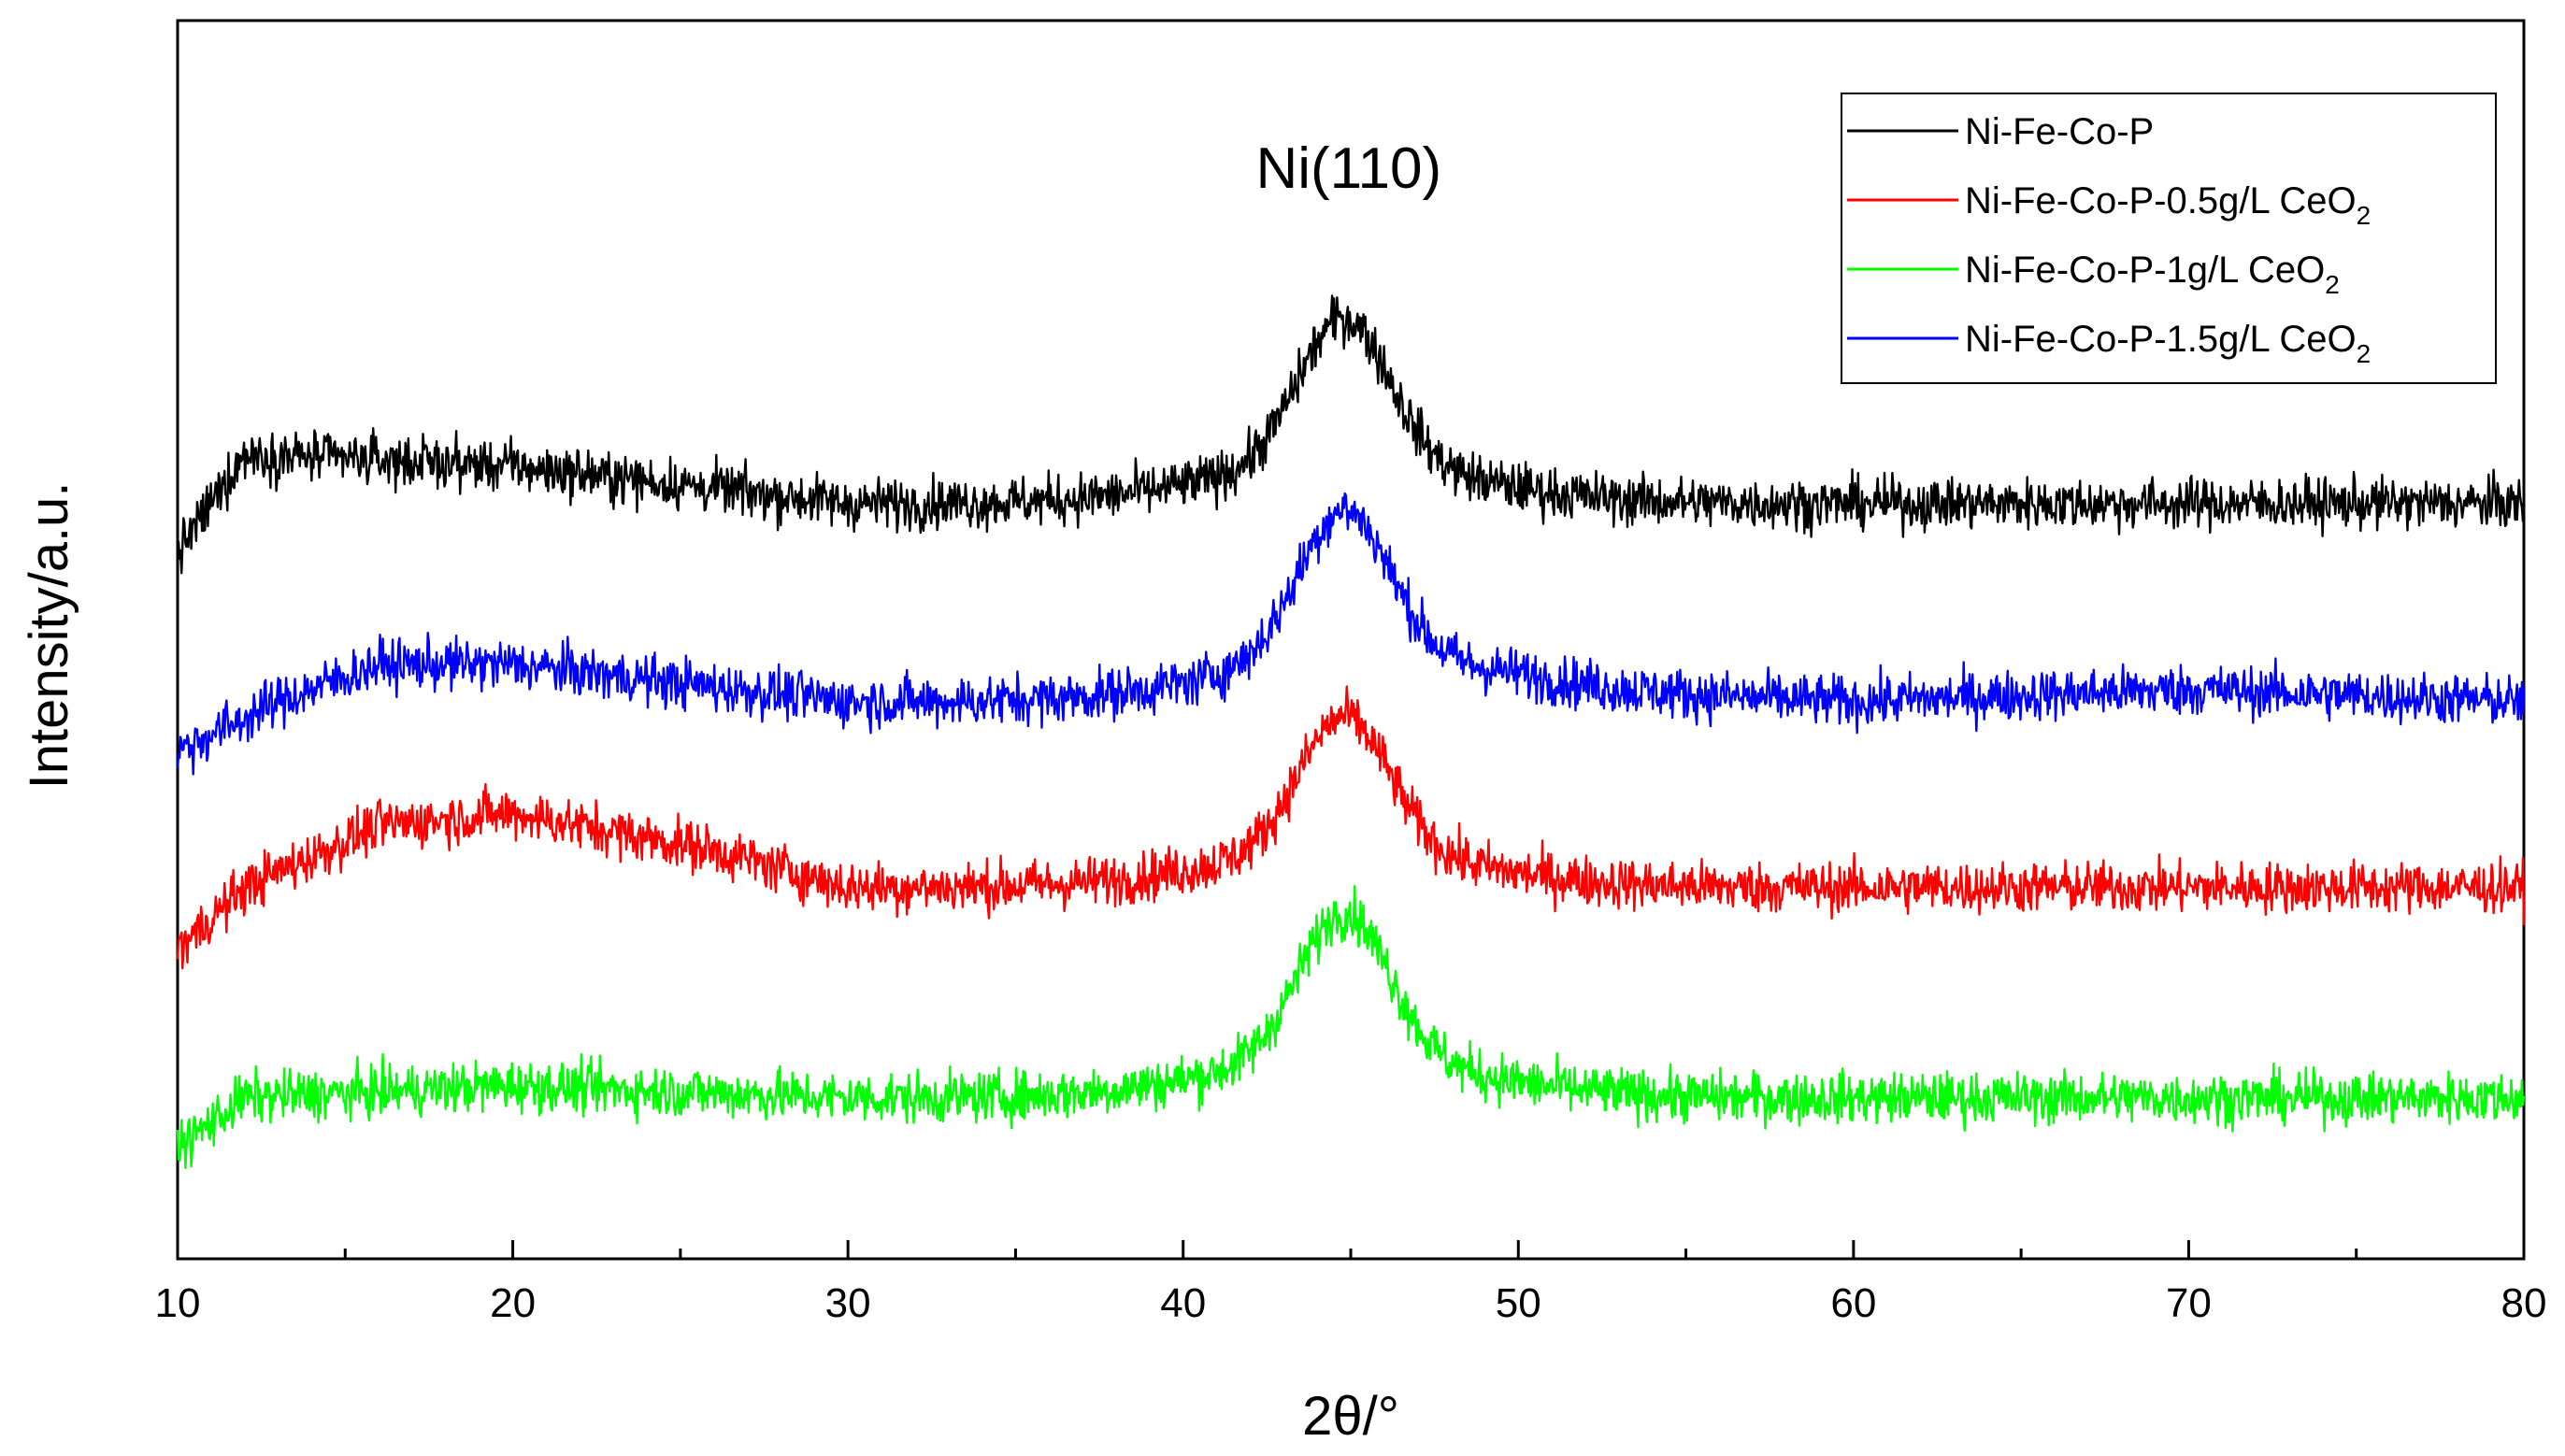 Image resolution: width=2565 pixels, height=1456 pixels. Describe the element at coordinates (2059, 131) in the screenshot. I see `legend-entry: Ni-Fe-Co-P` at that location.